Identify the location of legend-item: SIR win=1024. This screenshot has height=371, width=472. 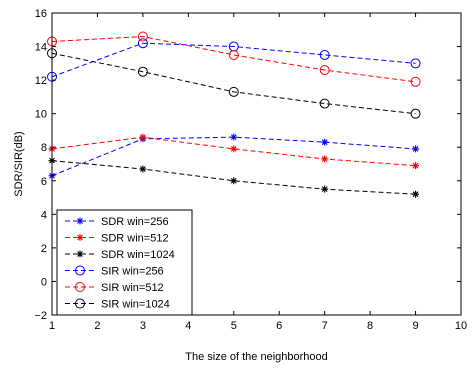
(117, 304).